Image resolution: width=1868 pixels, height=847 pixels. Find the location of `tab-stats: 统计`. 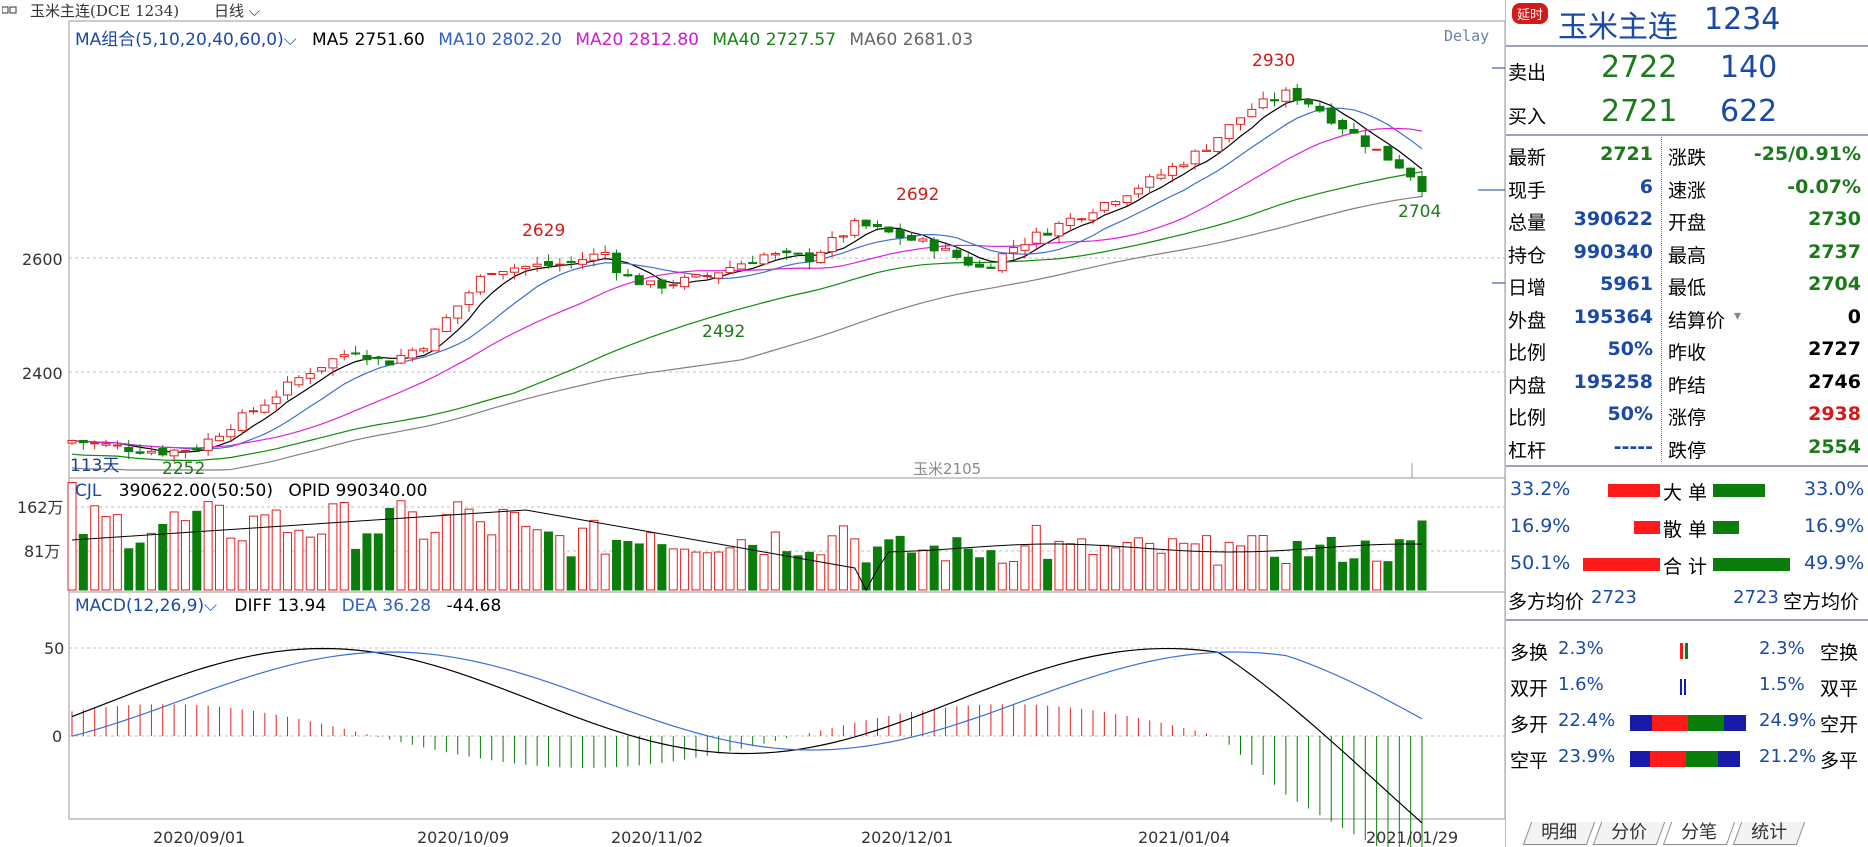

tab-stats: 统计 is located at coordinates (1769, 833).